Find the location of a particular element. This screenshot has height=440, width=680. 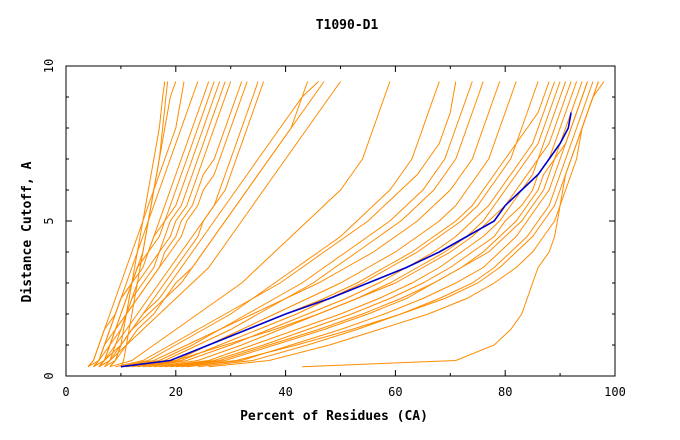

x-tick-label-3: 60 is located at coordinates (395, 392).